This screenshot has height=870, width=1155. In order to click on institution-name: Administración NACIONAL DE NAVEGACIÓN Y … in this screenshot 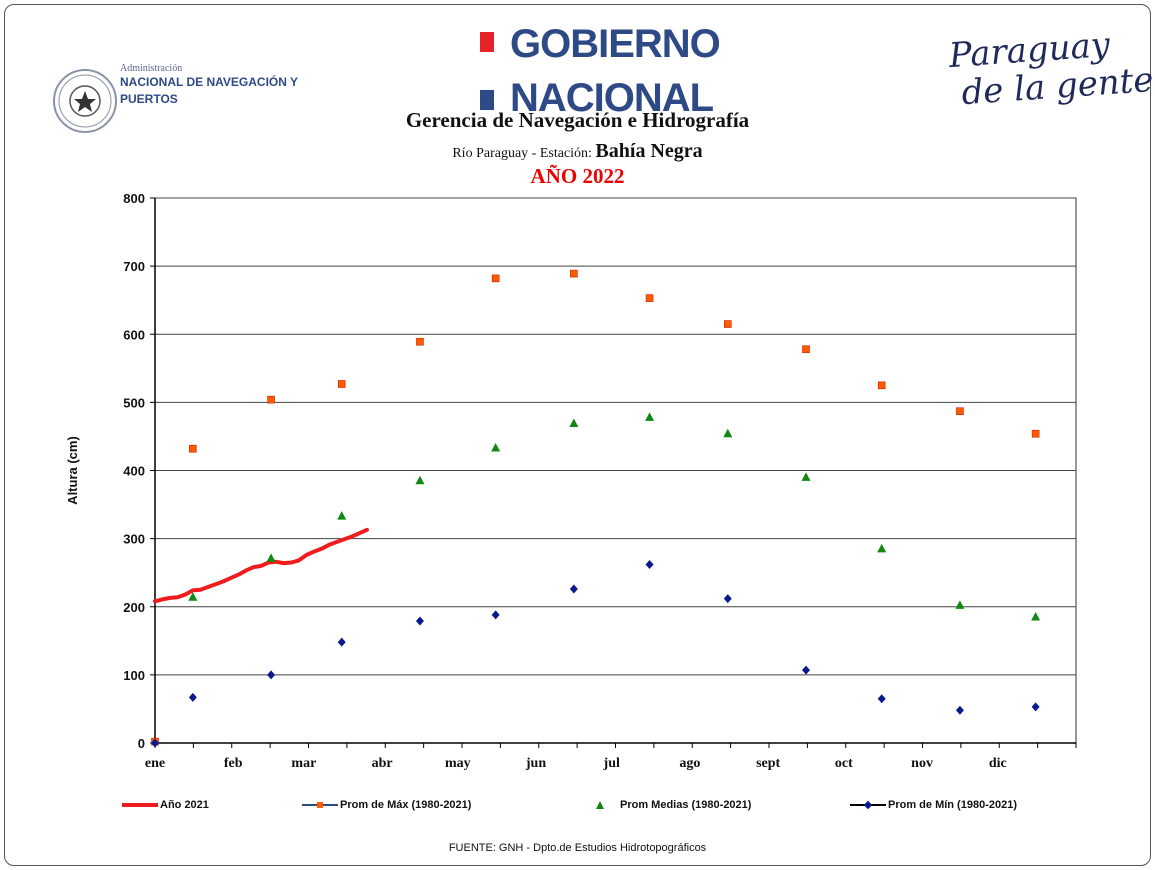, I will do `click(209, 85)`.